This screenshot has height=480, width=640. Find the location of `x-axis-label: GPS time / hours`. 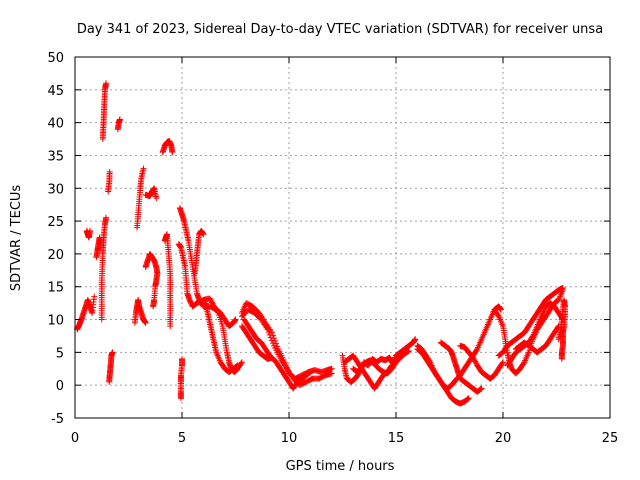

x-axis-label: GPS time / hours is located at coordinates (340, 466).